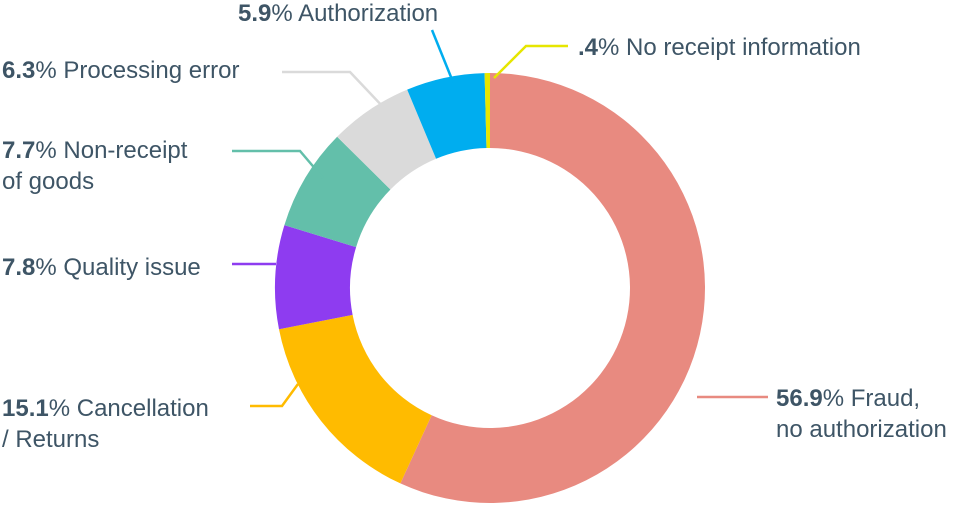  What do you see at coordinates (151, 70) in the screenshot?
I see `slice-label-line: Processing error` at bounding box center [151, 70].